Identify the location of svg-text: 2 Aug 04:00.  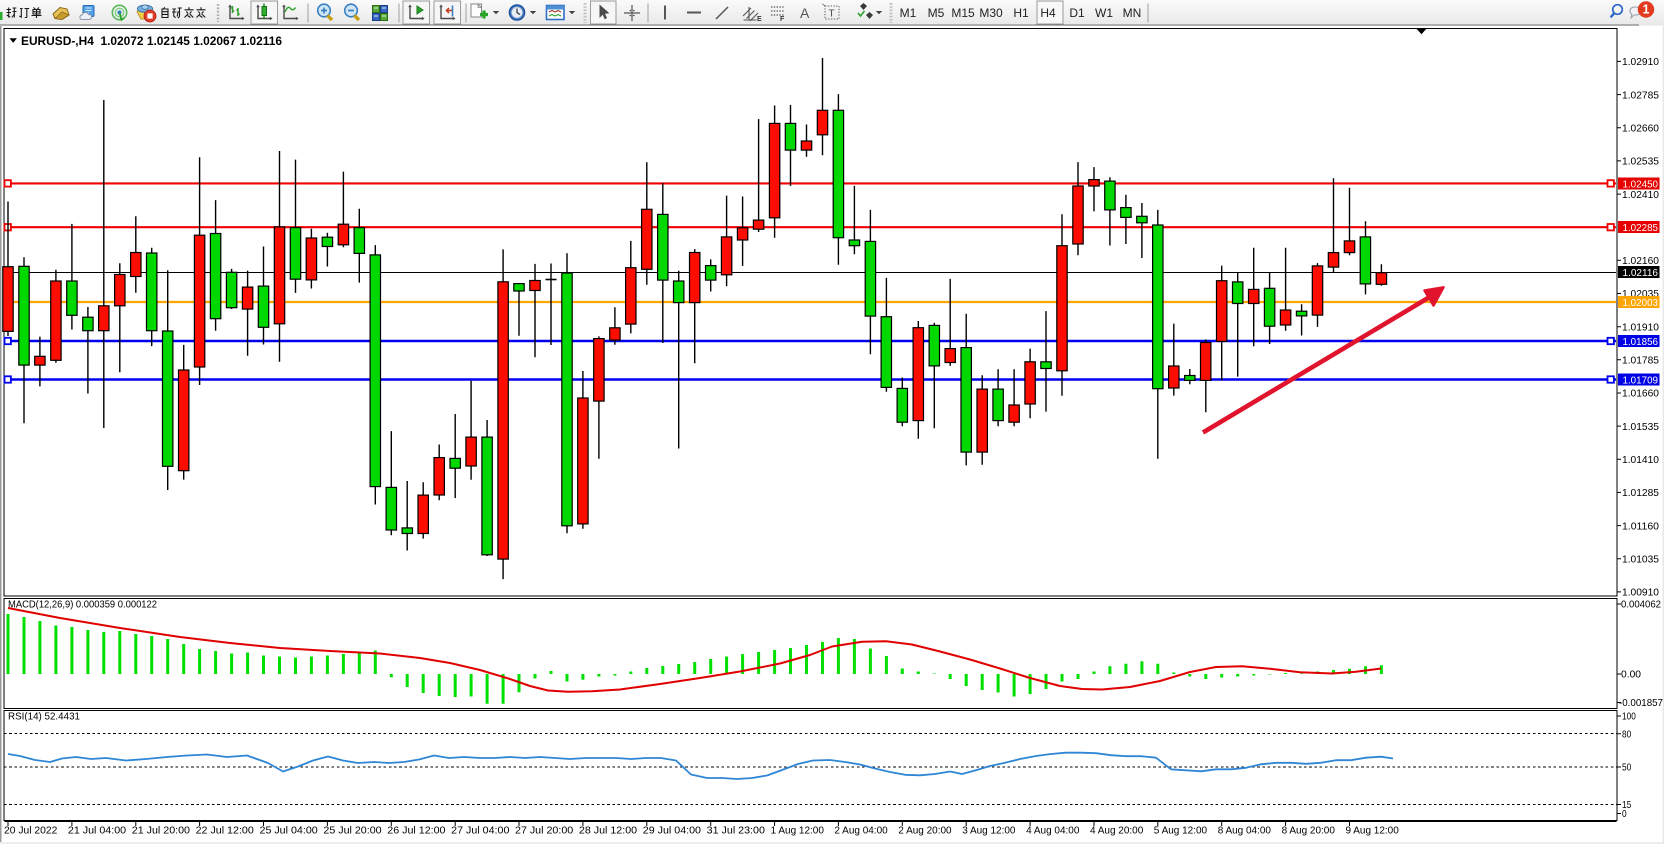
(860, 831).